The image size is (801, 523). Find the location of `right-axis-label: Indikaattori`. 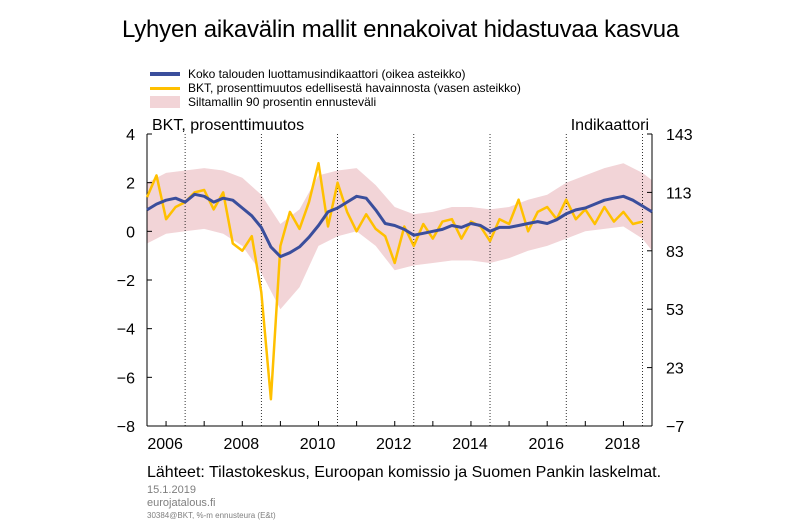

right-axis-label: Indikaattori is located at coordinates (609, 125).